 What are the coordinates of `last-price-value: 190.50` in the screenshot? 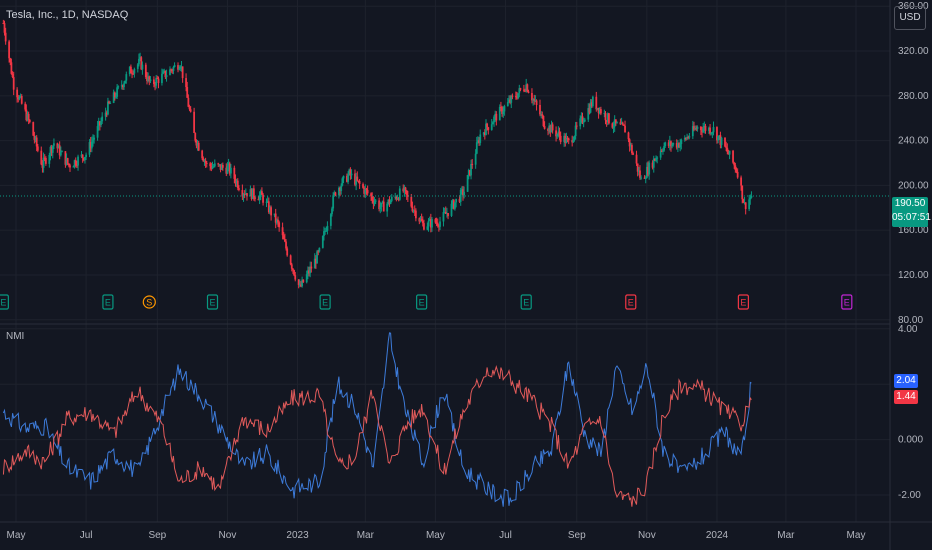 It's located at (910, 203).